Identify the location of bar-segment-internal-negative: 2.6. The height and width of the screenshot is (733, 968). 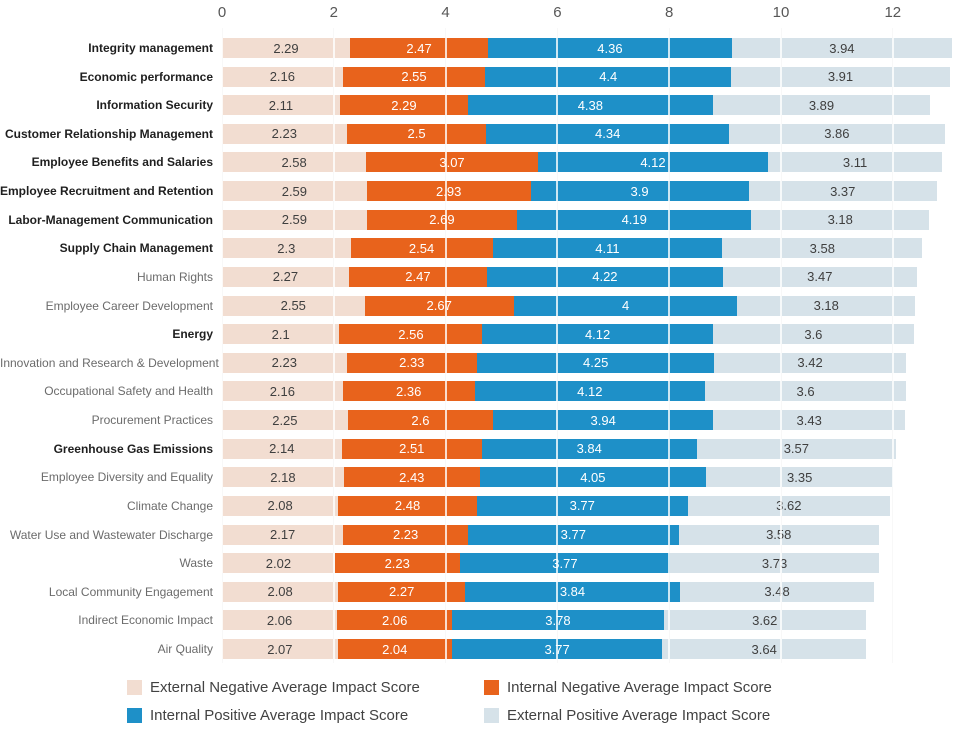
(420, 420).